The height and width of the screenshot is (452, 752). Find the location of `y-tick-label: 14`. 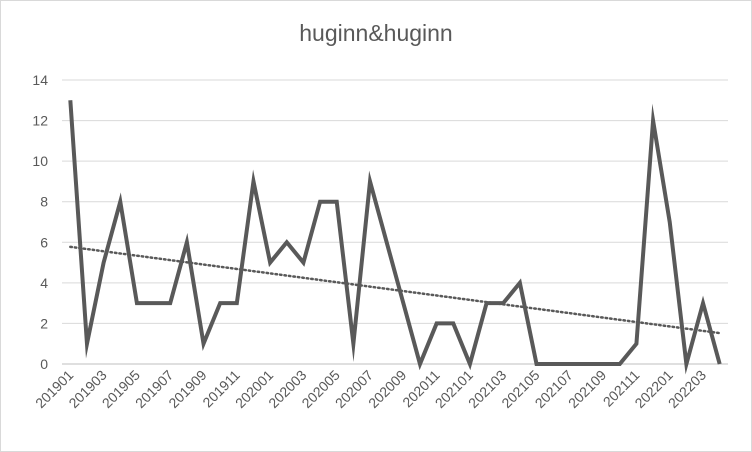

y-tick-label: 14 is located at coordinates (40, 80).